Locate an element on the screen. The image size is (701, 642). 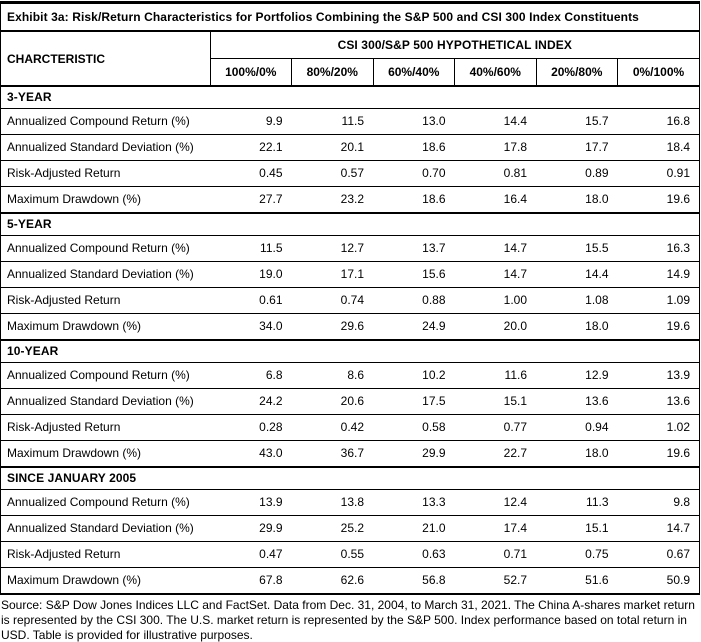
metric-value: 0.47 is located at coordinates (251, 554).